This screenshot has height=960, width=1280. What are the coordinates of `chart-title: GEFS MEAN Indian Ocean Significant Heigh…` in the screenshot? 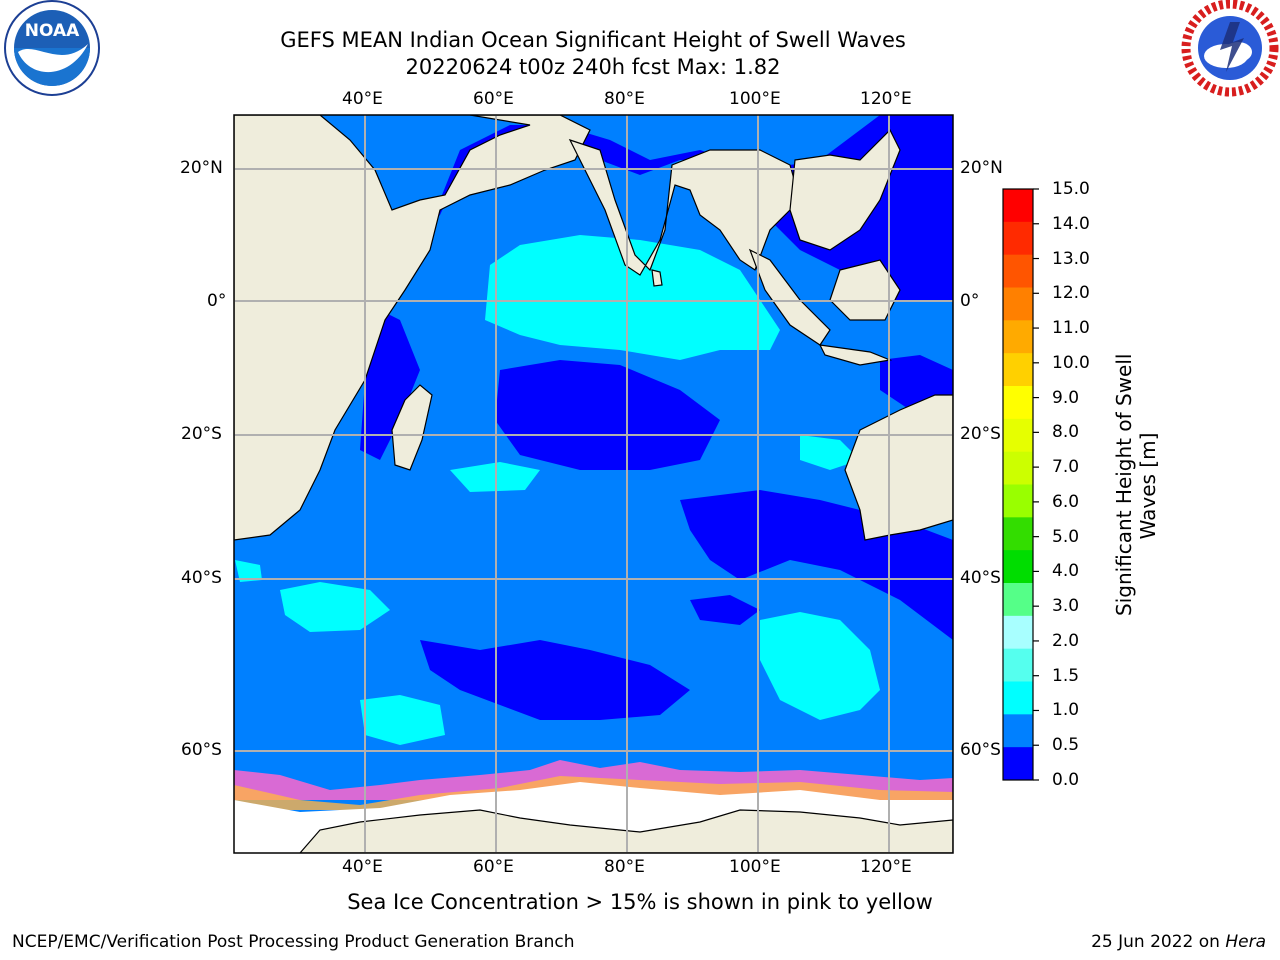 It's located at (593, 40).